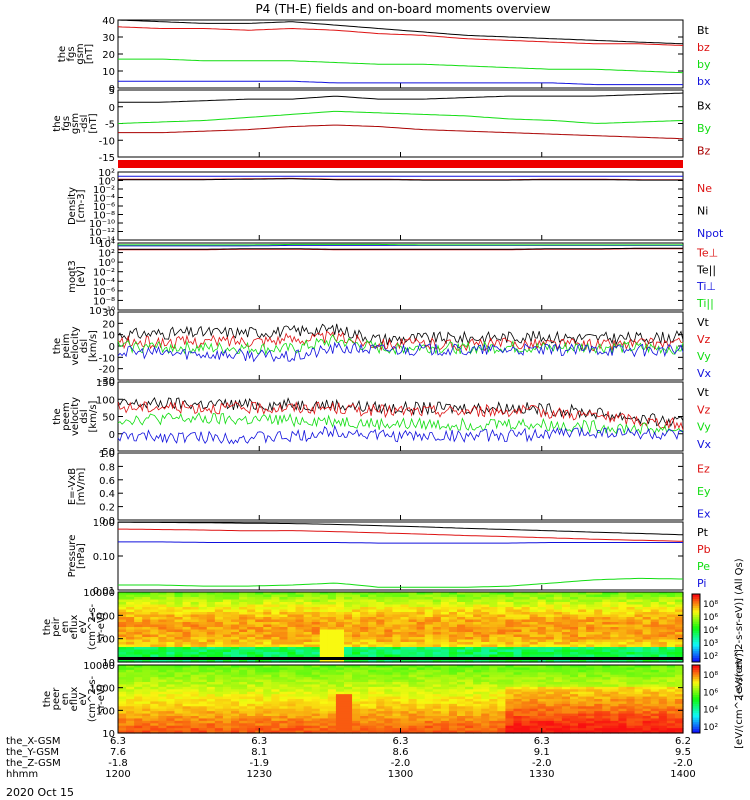 This screenshot has width=750, height=800. I want to click on ytick-label: 10⁰, so click(106, 263).